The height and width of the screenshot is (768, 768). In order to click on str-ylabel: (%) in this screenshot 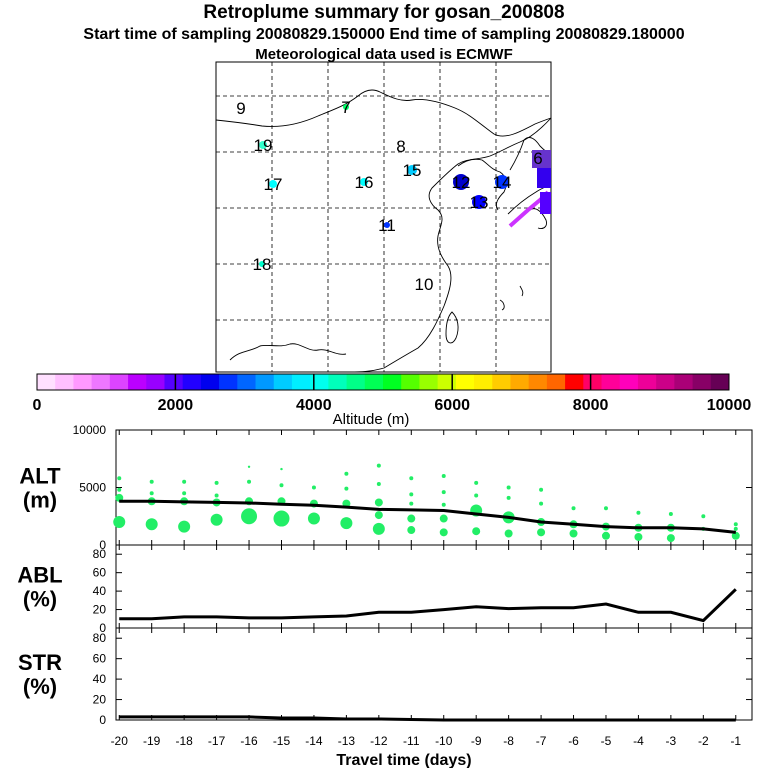, I will do `click(40, 686)`.